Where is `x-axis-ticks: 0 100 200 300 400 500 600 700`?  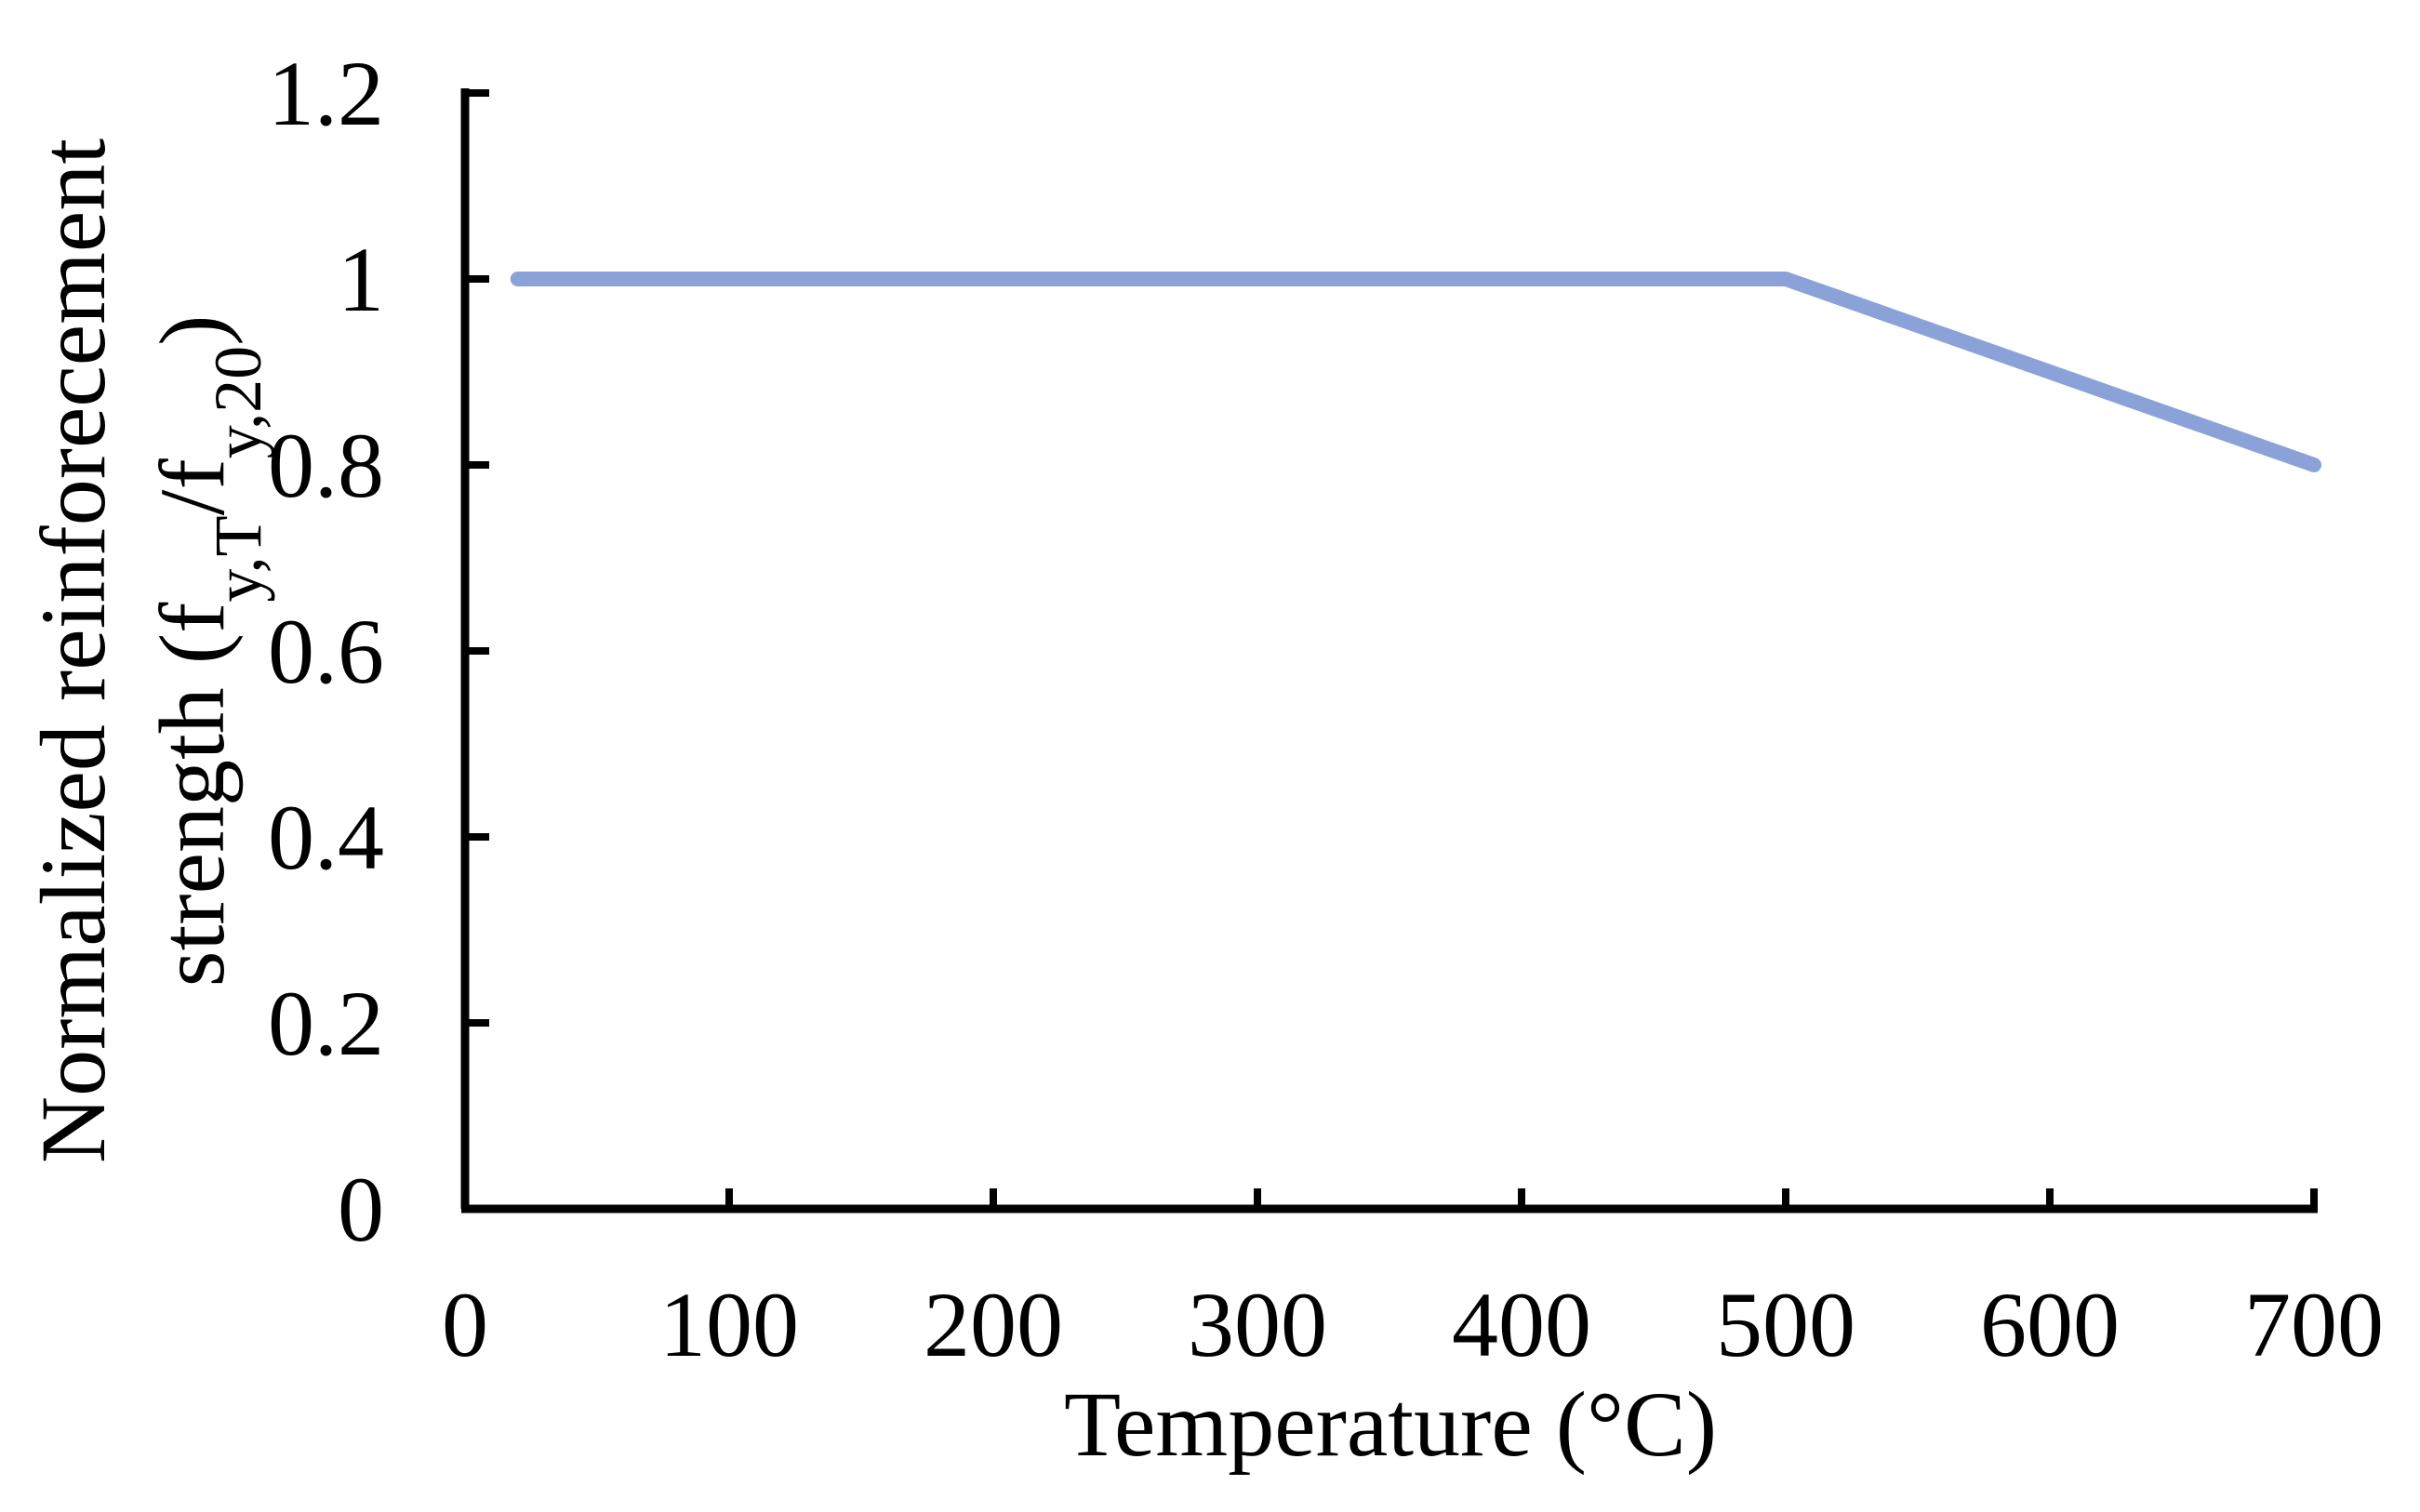 x-axis-ticks: 0 100 200 300 400 500 600 700 is located at coordinates (1413, 1282).